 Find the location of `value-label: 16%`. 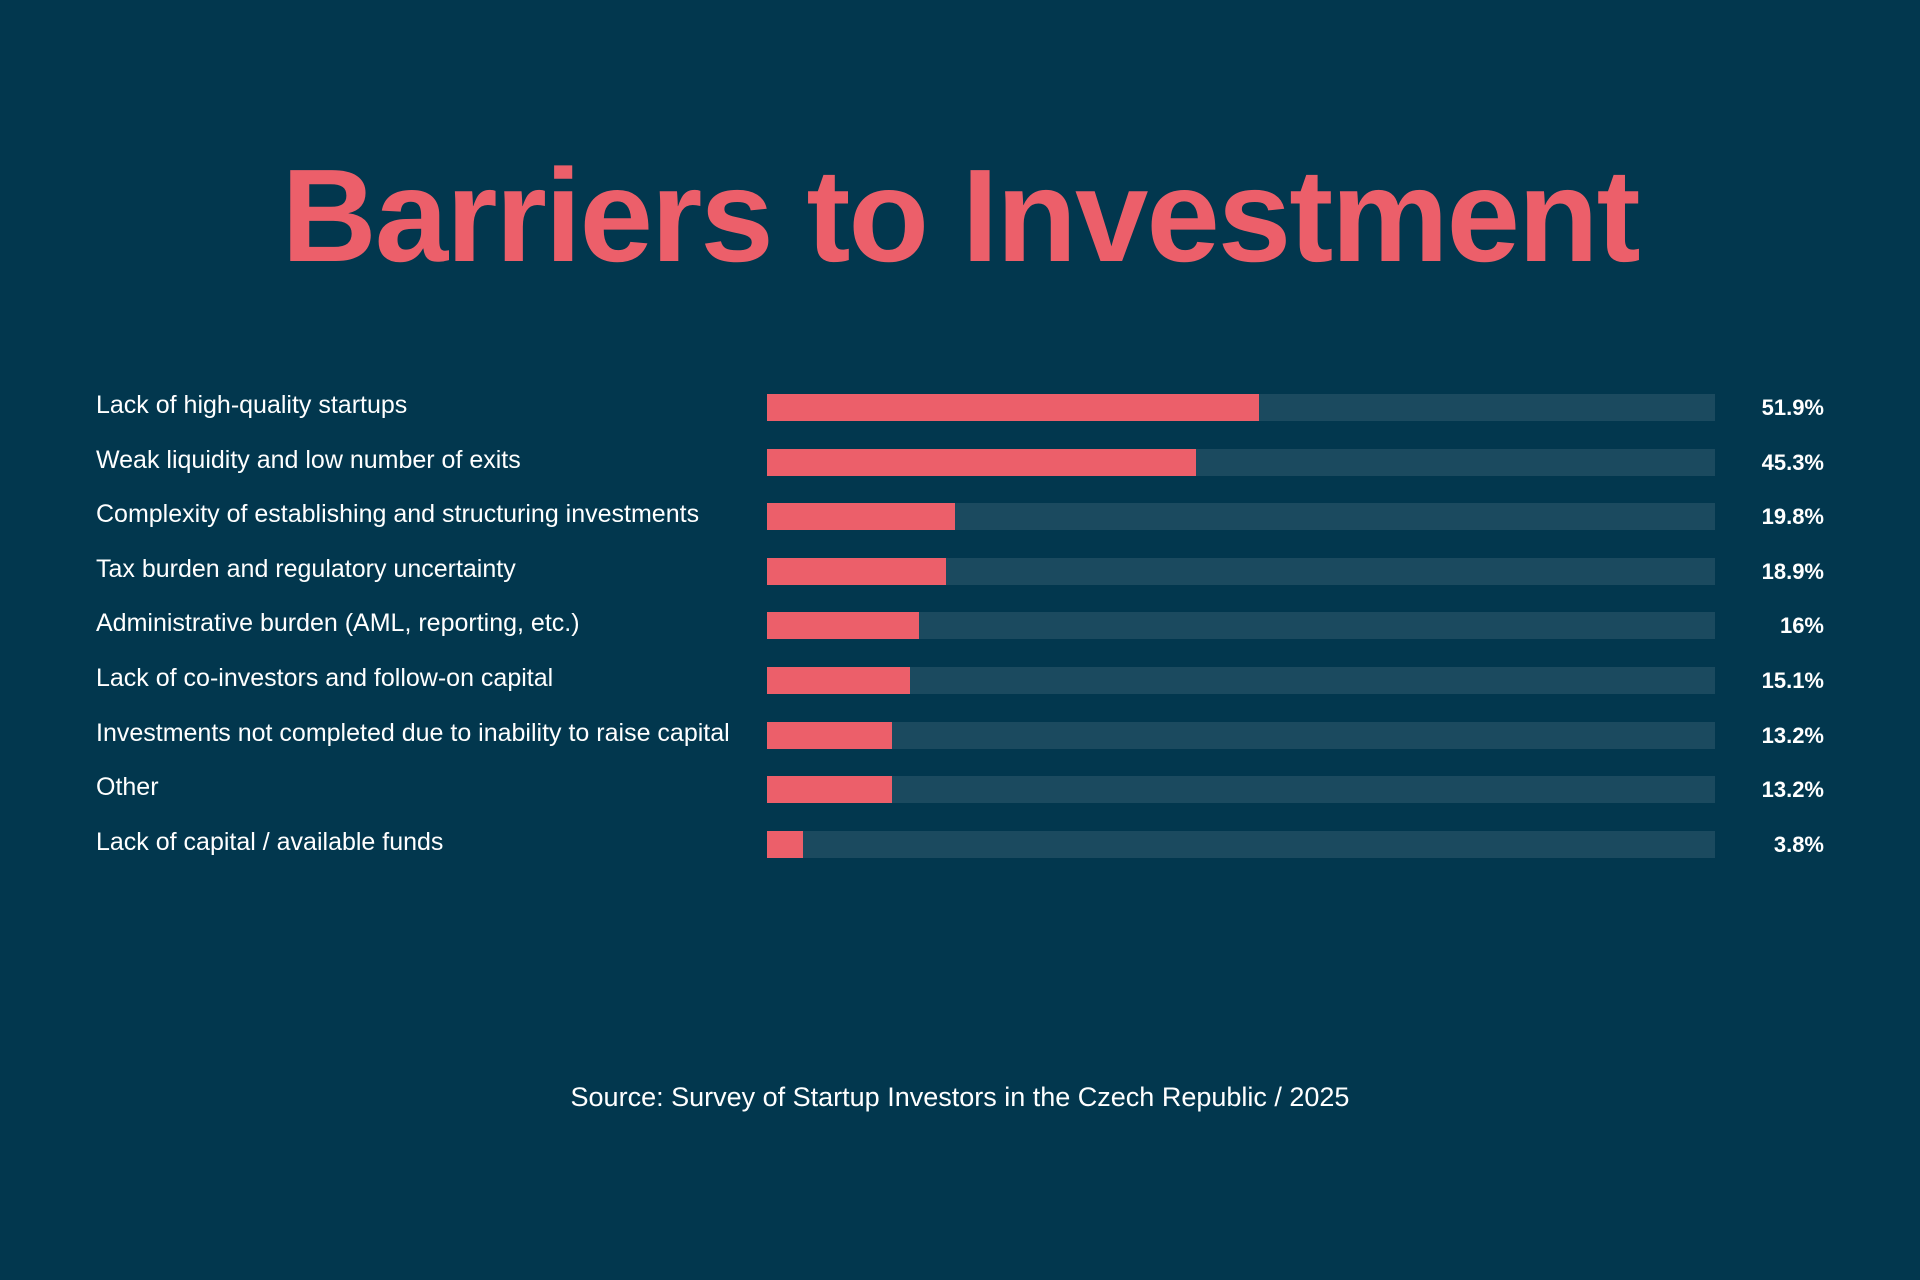

value-label: 16% is located at coordinates (1801, 626).